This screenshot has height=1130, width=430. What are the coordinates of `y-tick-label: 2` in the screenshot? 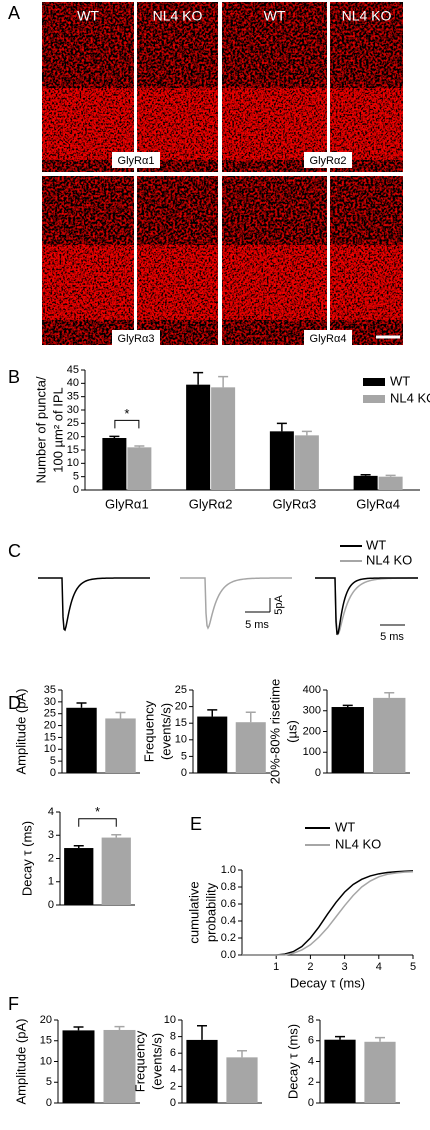 It's located at (51, 858).